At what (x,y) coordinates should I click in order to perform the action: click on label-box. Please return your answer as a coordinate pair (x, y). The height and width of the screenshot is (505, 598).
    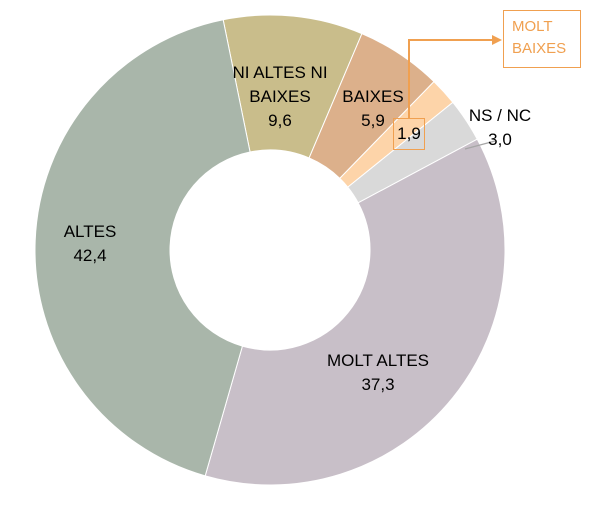
    Looking at the image, I should click on (409, 134).